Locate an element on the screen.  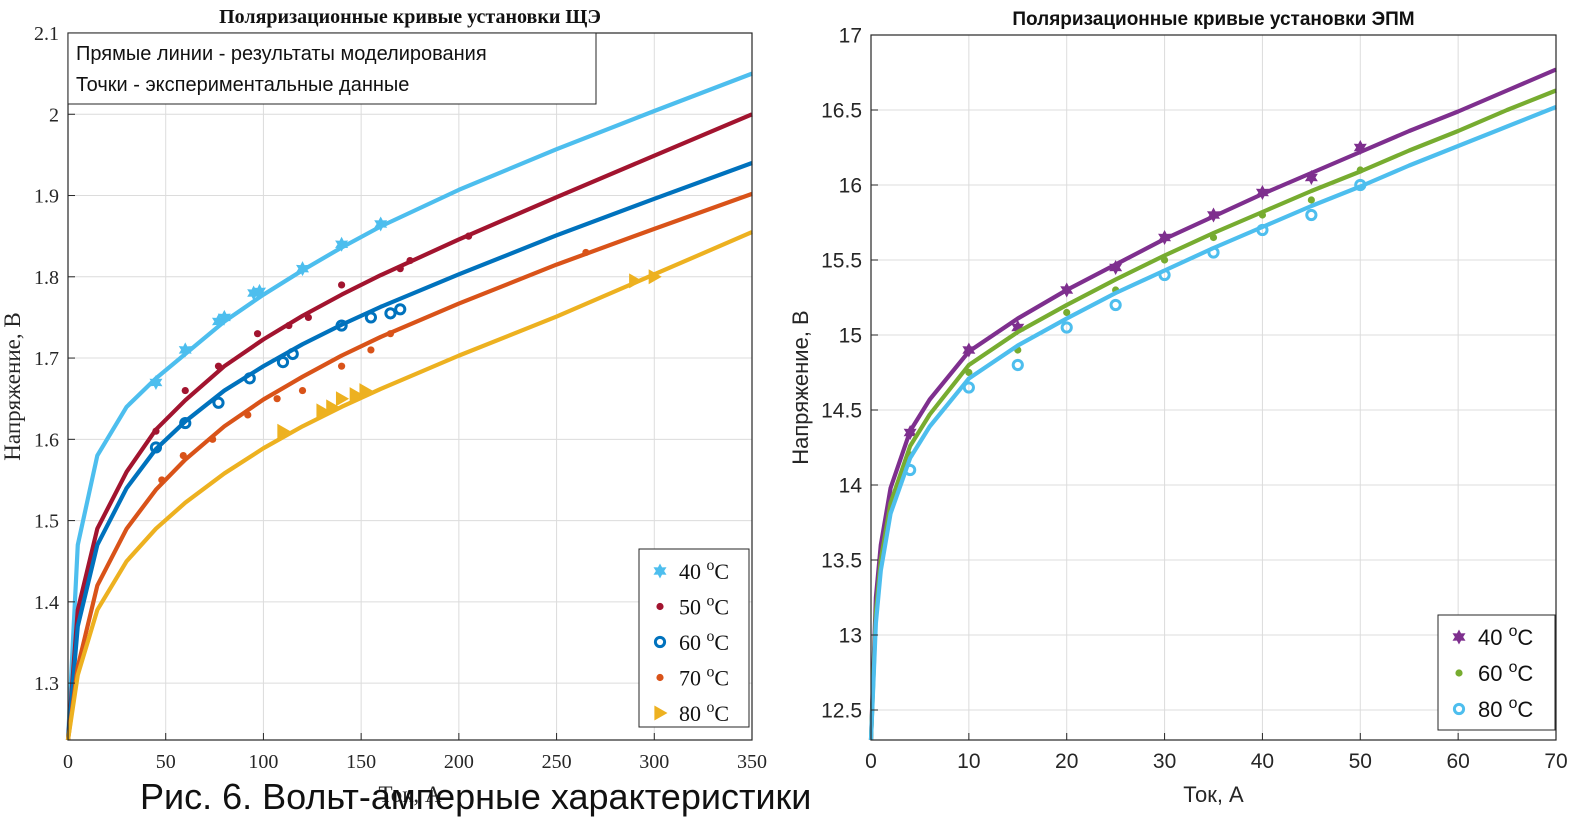
legend-label: 60 oC is located at coordinates (704, 641).